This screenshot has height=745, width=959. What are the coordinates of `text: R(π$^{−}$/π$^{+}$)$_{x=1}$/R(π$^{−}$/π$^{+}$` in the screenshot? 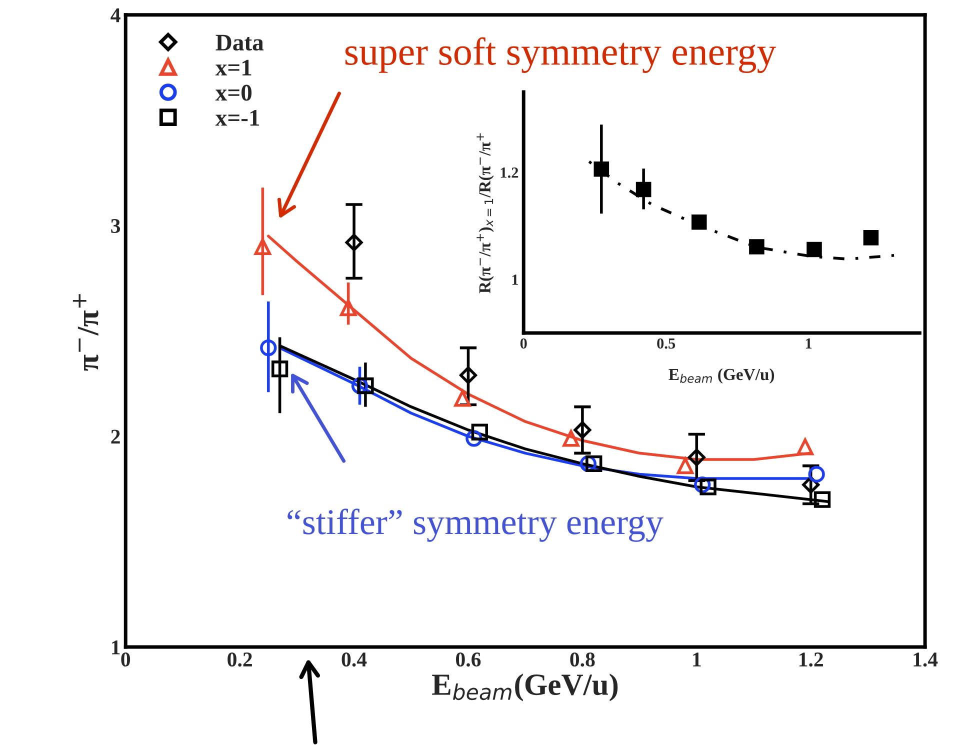 It's located at (485, 213).